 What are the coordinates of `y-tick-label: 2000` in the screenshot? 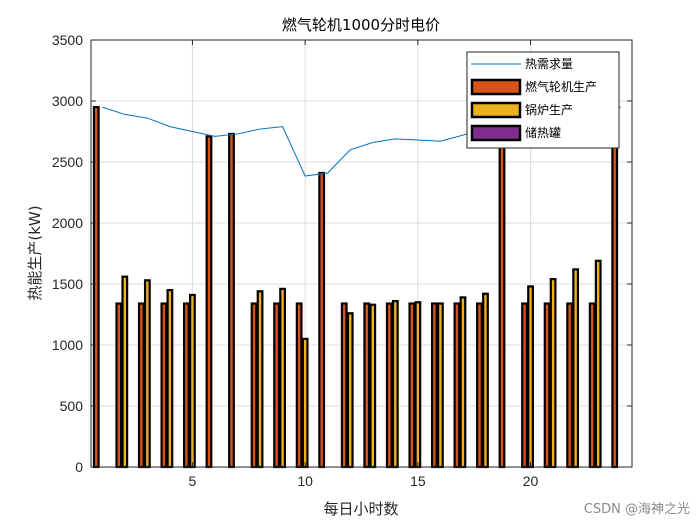 It's located at (67, 223).